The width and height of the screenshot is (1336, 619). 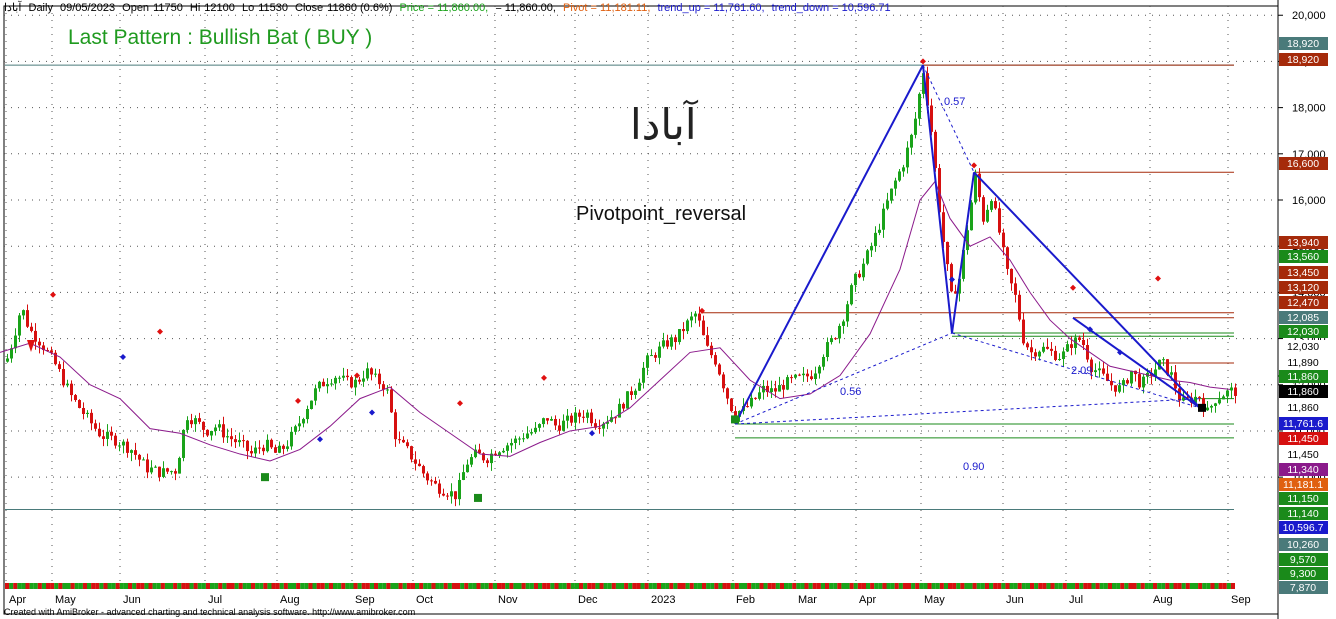 What do you see at coordinates (508, 600) in the screenshot?
I see `x-tick-label: Nov` at bounding box center [508, 600].